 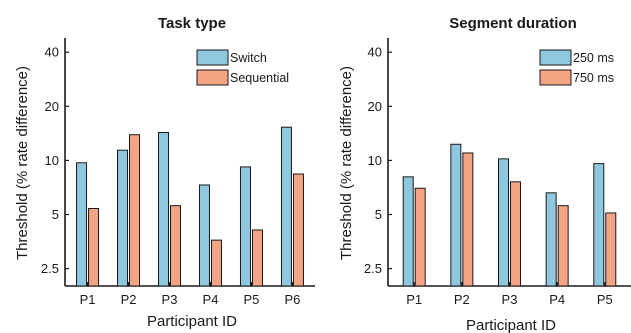 What do you see at coordinates (593, 58) in the screenshot?
I see `legend-label: 250 ms` at bounding box center [593, 58].